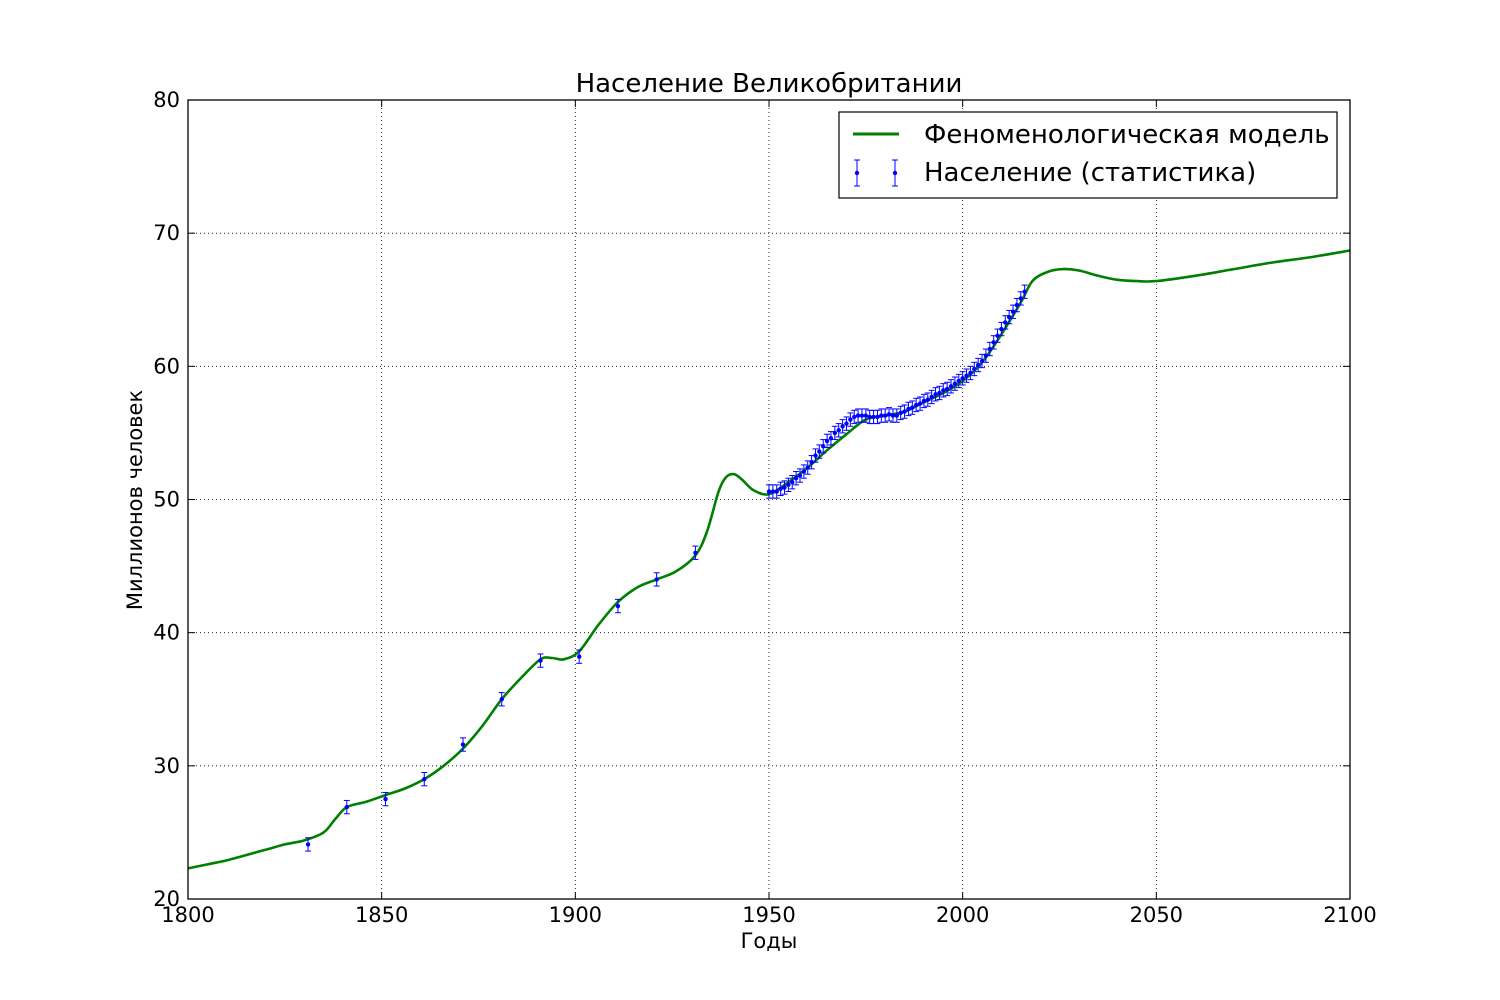  Describe the element at coordinates (1090, 173) in the screenshot. I see `legend-statistics-label: Население (статистика)` at that location.